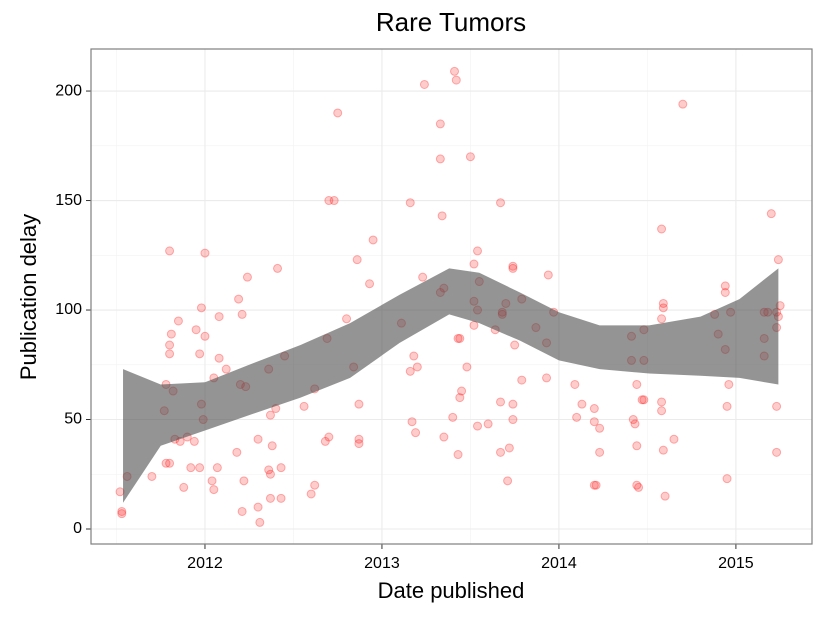  Describe the element at coordinates (205, 563) in the screenshot. I see `x-tick-label: 2012` at that location.